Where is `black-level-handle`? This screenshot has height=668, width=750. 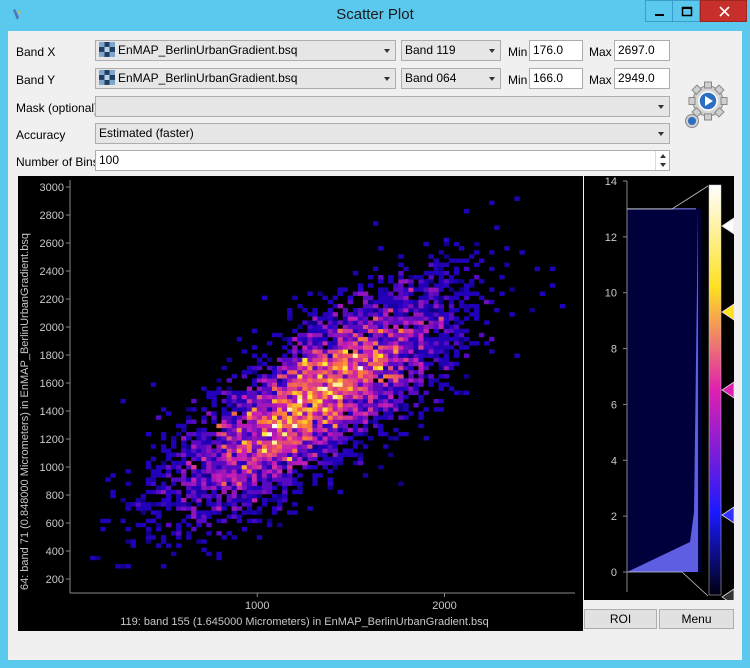
black-level-handle is located at coordinates (728, 597).